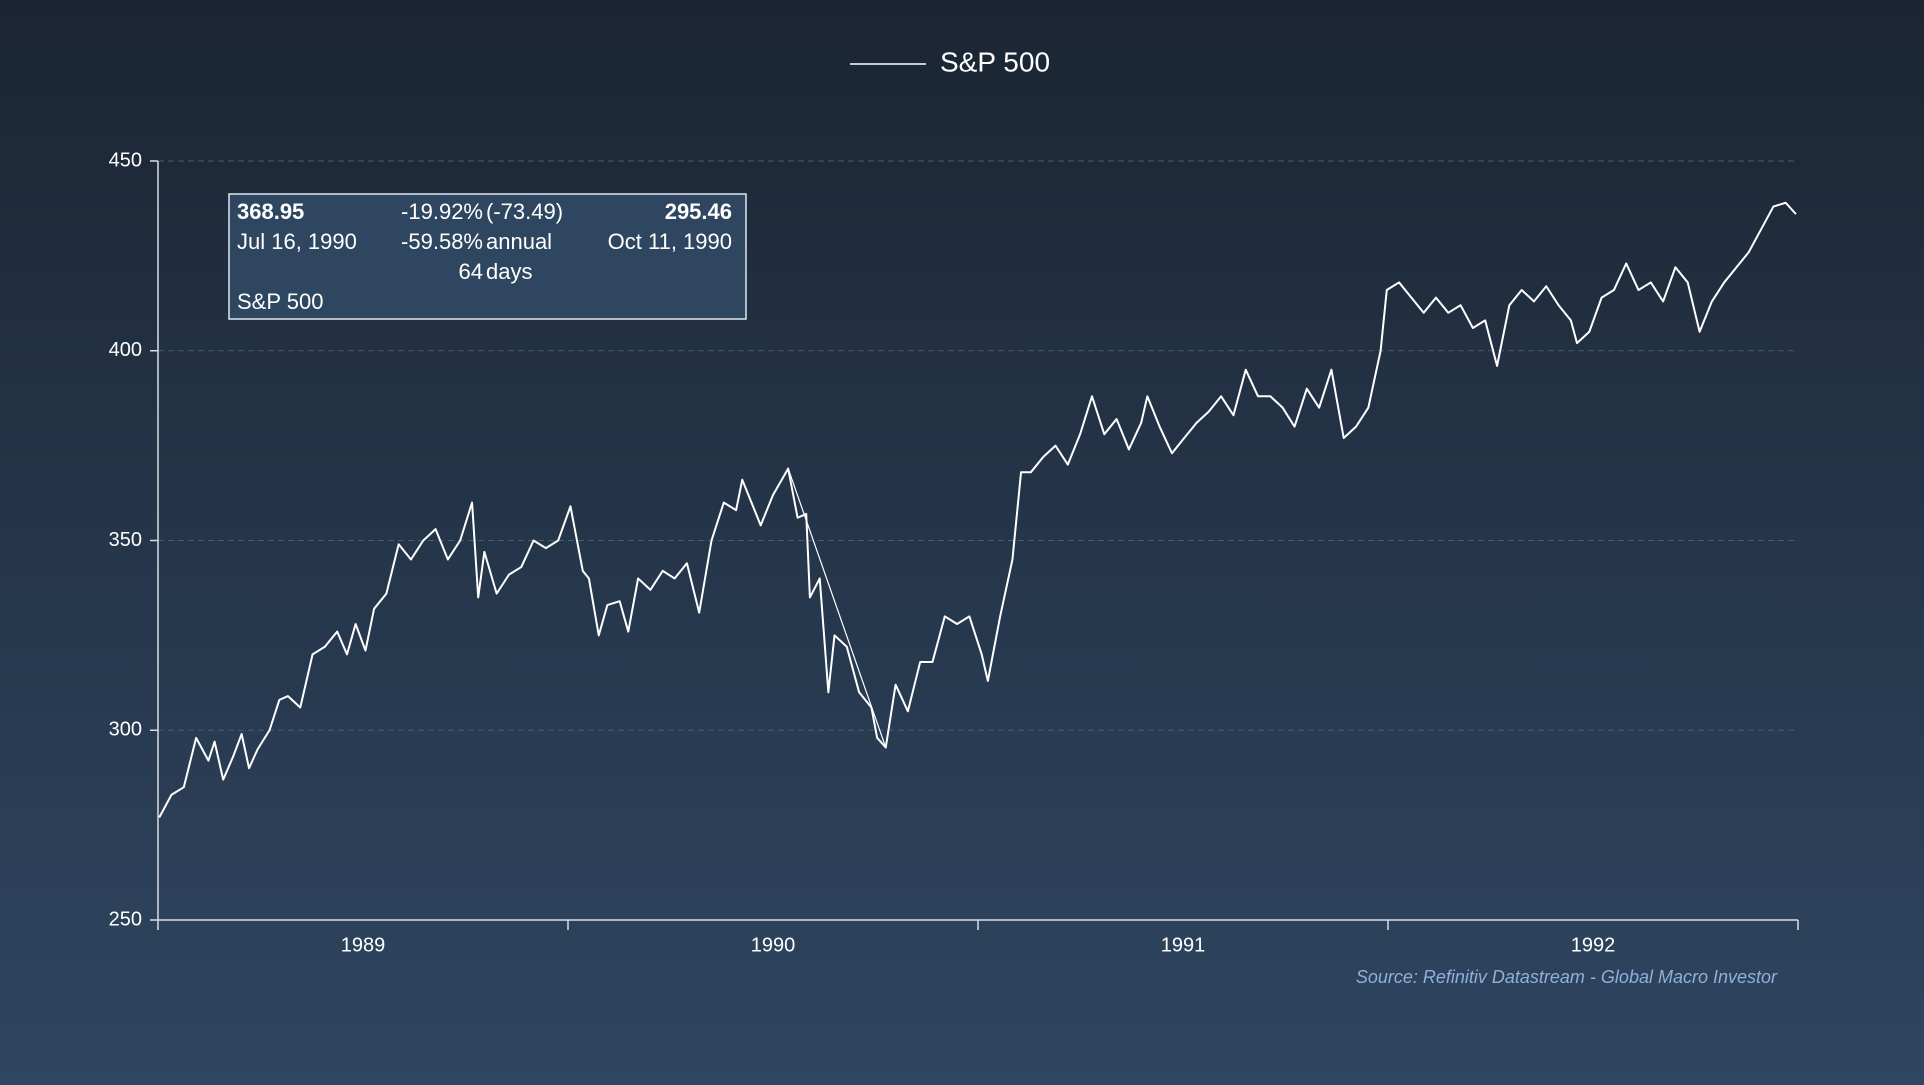  What do you see at coordinates (670, 241) in the screenshot?
I see `annotation-text: Oct 11, 1990` at bounding box center [670, 241].